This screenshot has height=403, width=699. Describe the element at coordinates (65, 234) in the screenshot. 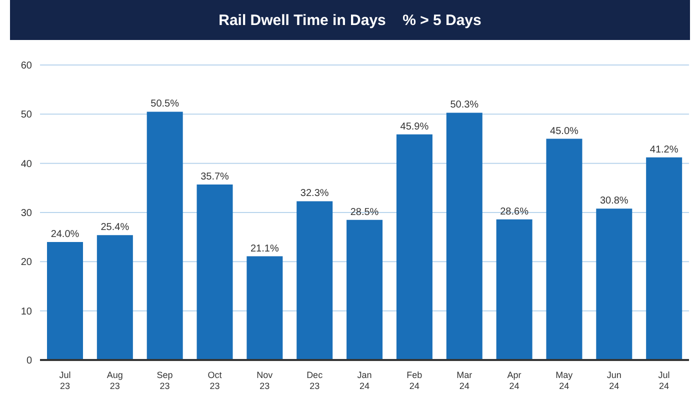

I see `data-label: 24.0%` at that location.